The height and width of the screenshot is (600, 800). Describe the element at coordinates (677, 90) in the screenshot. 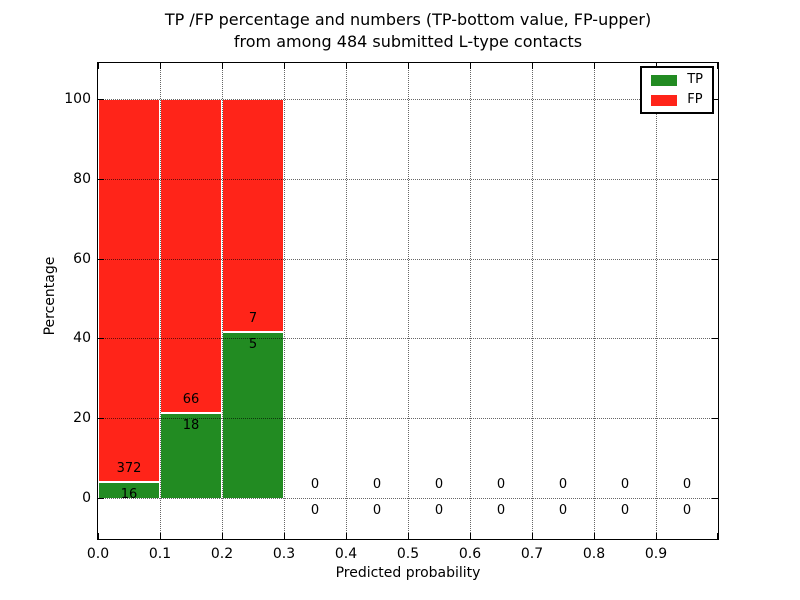

I see `legend: TP FP` at that location.